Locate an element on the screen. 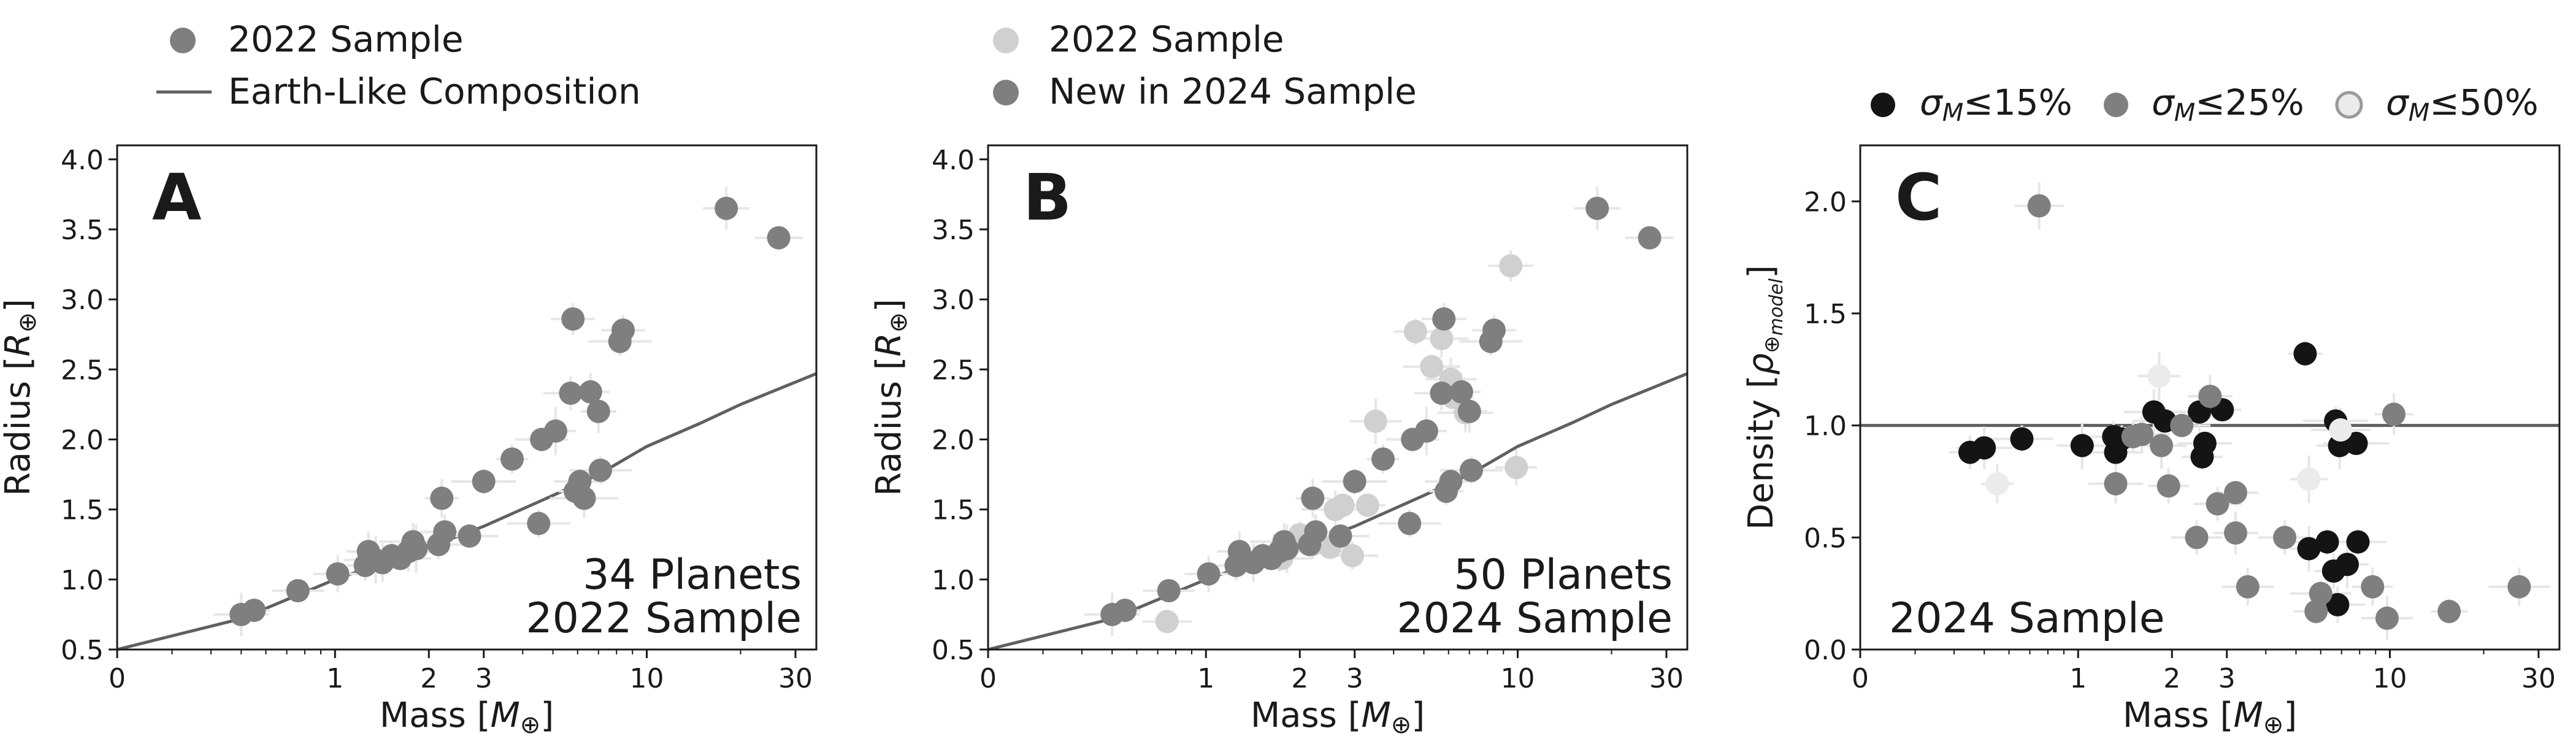 The image size is (2576, 736). panel-c-xtick-label: 3 is located at coordinates (2227, 678).